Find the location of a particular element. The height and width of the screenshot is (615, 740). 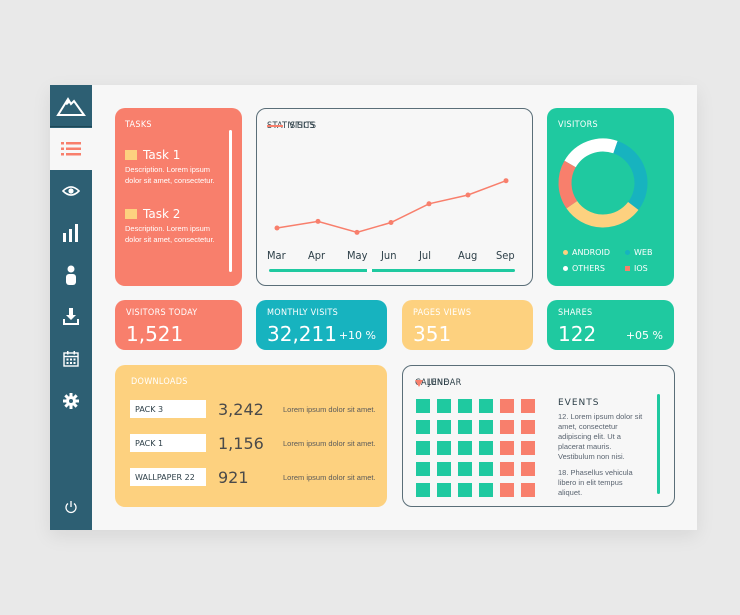

tile-label: MONTHLY VISITS is located at coordinates (303, 313).